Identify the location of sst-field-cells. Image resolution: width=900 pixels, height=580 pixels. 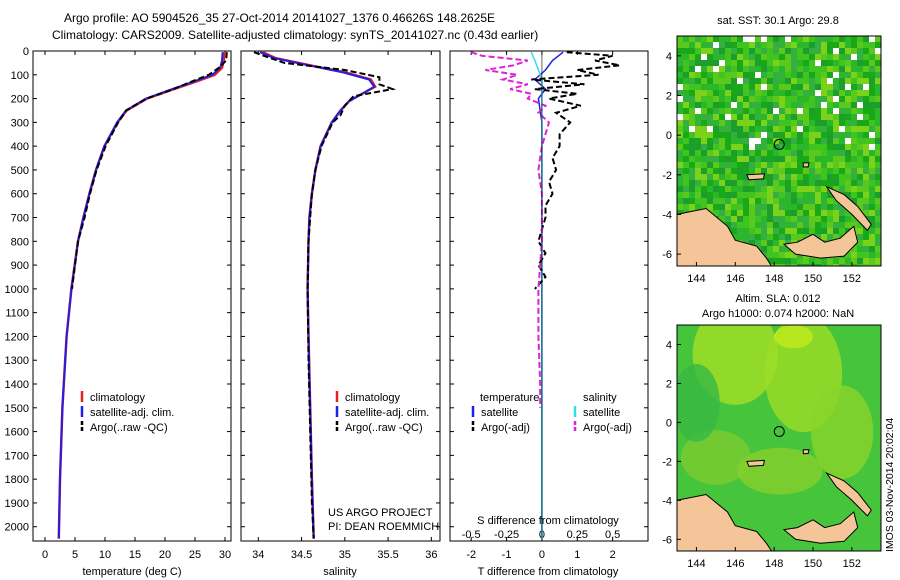
(779, 151).